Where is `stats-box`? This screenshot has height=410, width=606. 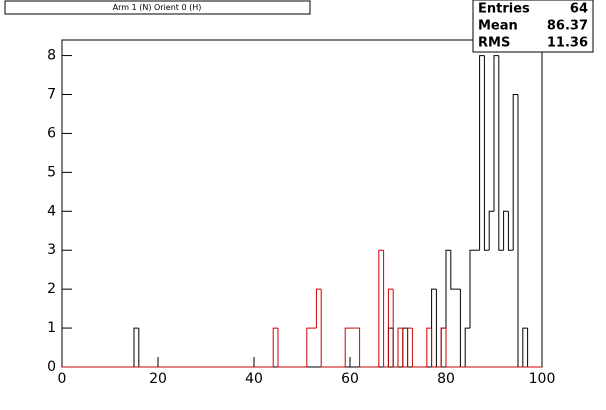
stats-box is located at coordinates (533, 26).